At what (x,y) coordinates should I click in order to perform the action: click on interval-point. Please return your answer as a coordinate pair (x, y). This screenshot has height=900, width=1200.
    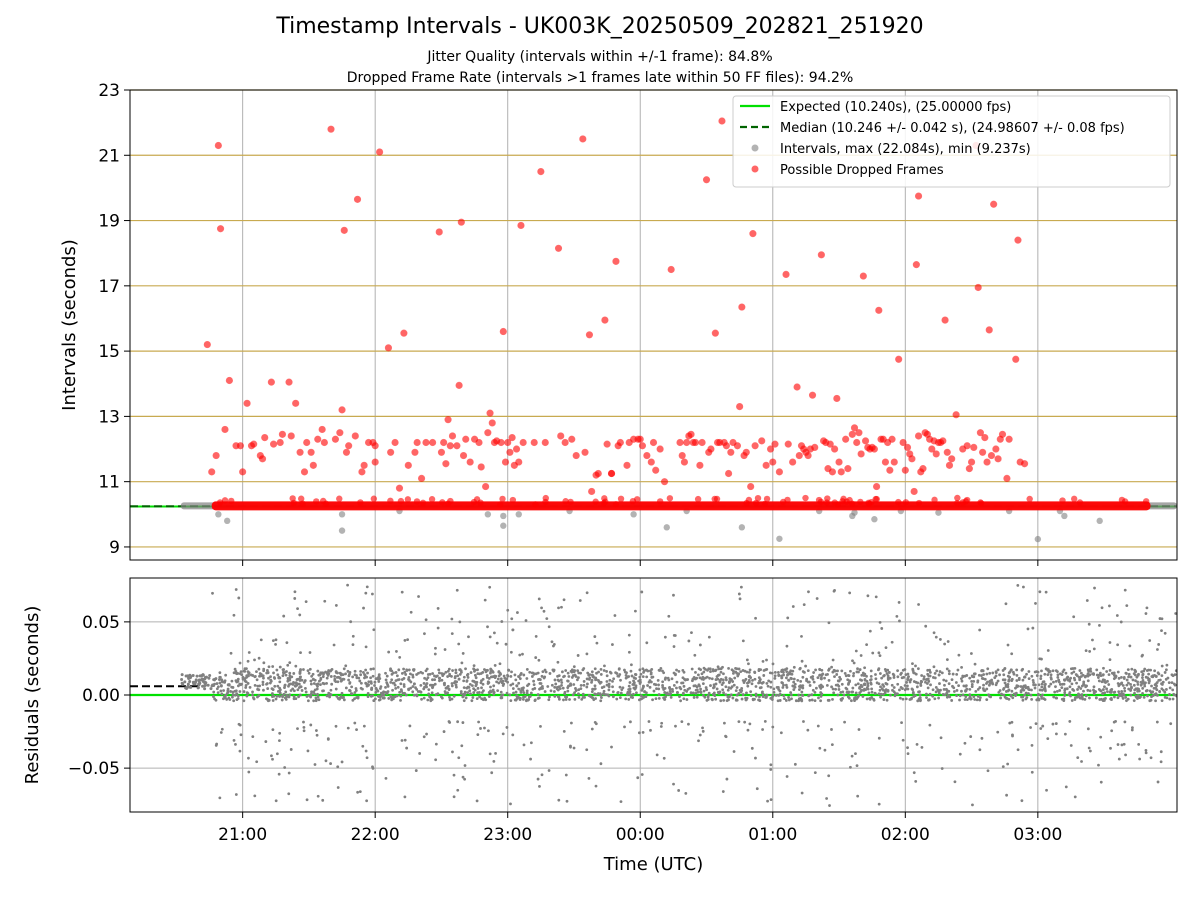
    Looking at the image, I should click on (779, 538).